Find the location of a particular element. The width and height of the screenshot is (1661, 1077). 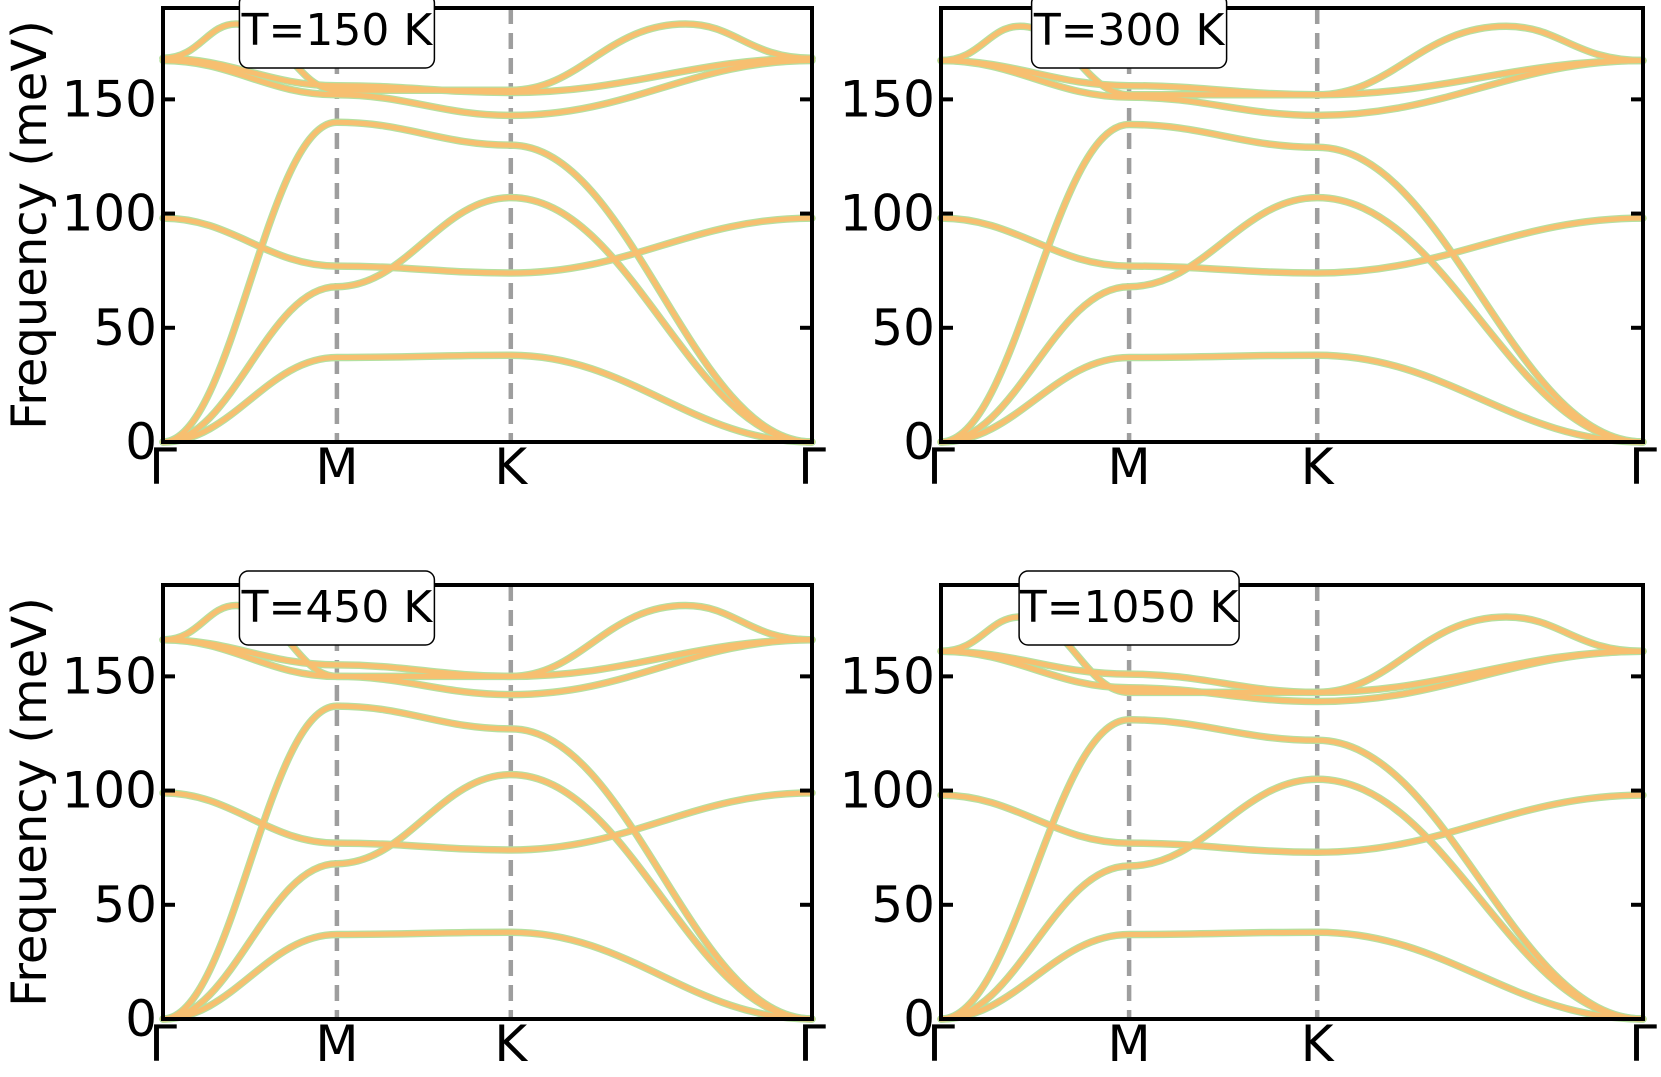

temperature-annotation: T=150 K is located at coordinates (337, 30).